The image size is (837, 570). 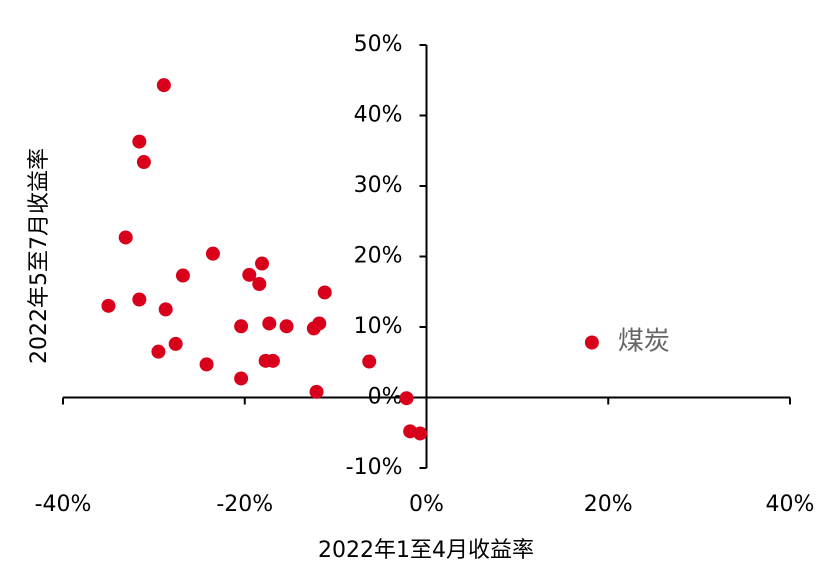 I want to click on y-tick-label: 30%, so click(x=378, y=185).